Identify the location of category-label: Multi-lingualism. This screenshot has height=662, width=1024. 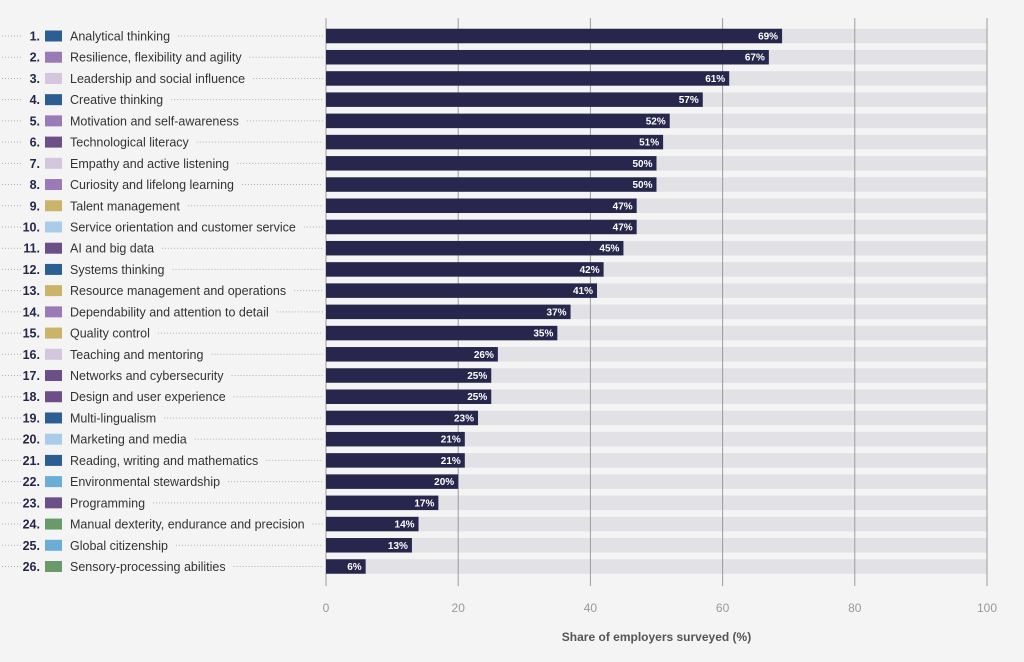
(113, 418).